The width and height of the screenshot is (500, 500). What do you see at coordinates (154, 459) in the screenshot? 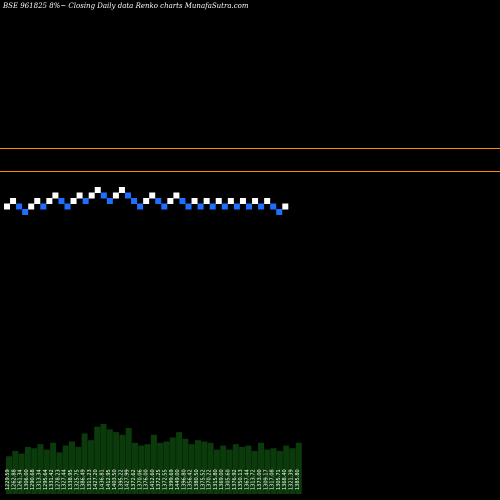
I see `volume-bars` at bounding box center [154, 459].